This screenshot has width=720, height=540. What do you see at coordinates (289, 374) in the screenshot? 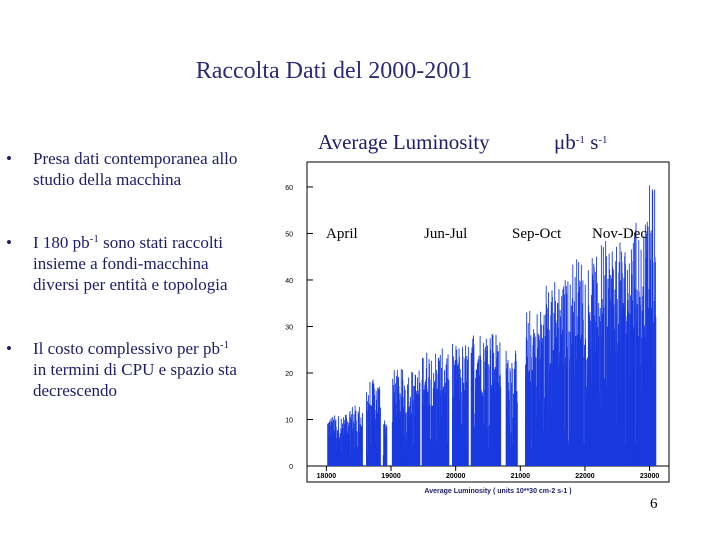
I see `y-tick-label: 20` at bounding box center [289, 374].